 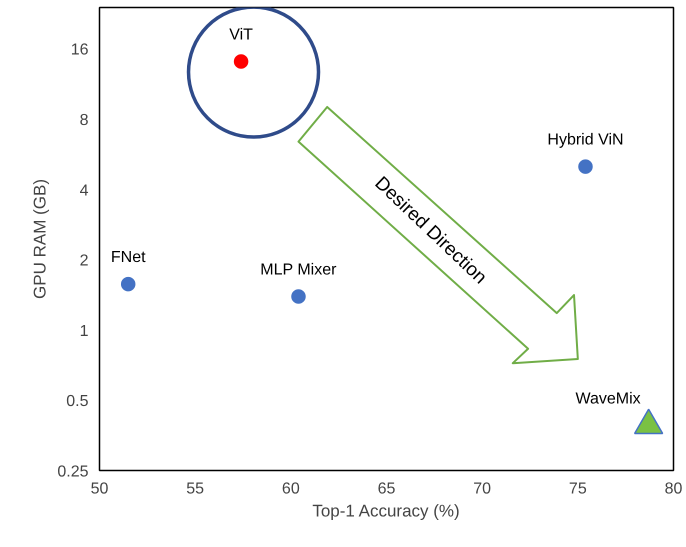 What do you see at coordinates (673, 489) in the screenshot?
I see `x-tick-label: 80` at bounding box center [673, 489].